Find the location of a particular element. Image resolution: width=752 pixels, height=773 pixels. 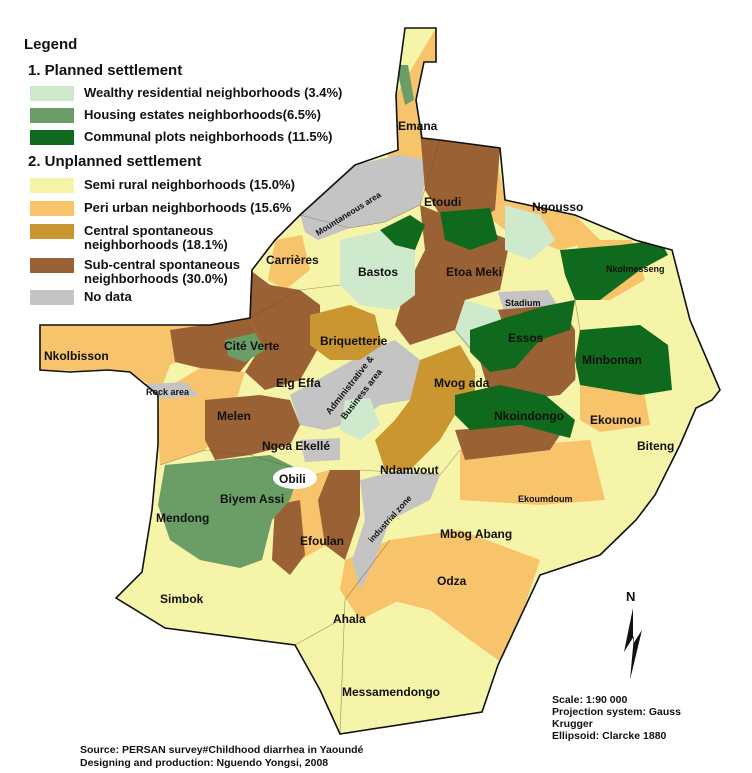

label-efoulan: Efoulan is located at coordinates (322, 541).